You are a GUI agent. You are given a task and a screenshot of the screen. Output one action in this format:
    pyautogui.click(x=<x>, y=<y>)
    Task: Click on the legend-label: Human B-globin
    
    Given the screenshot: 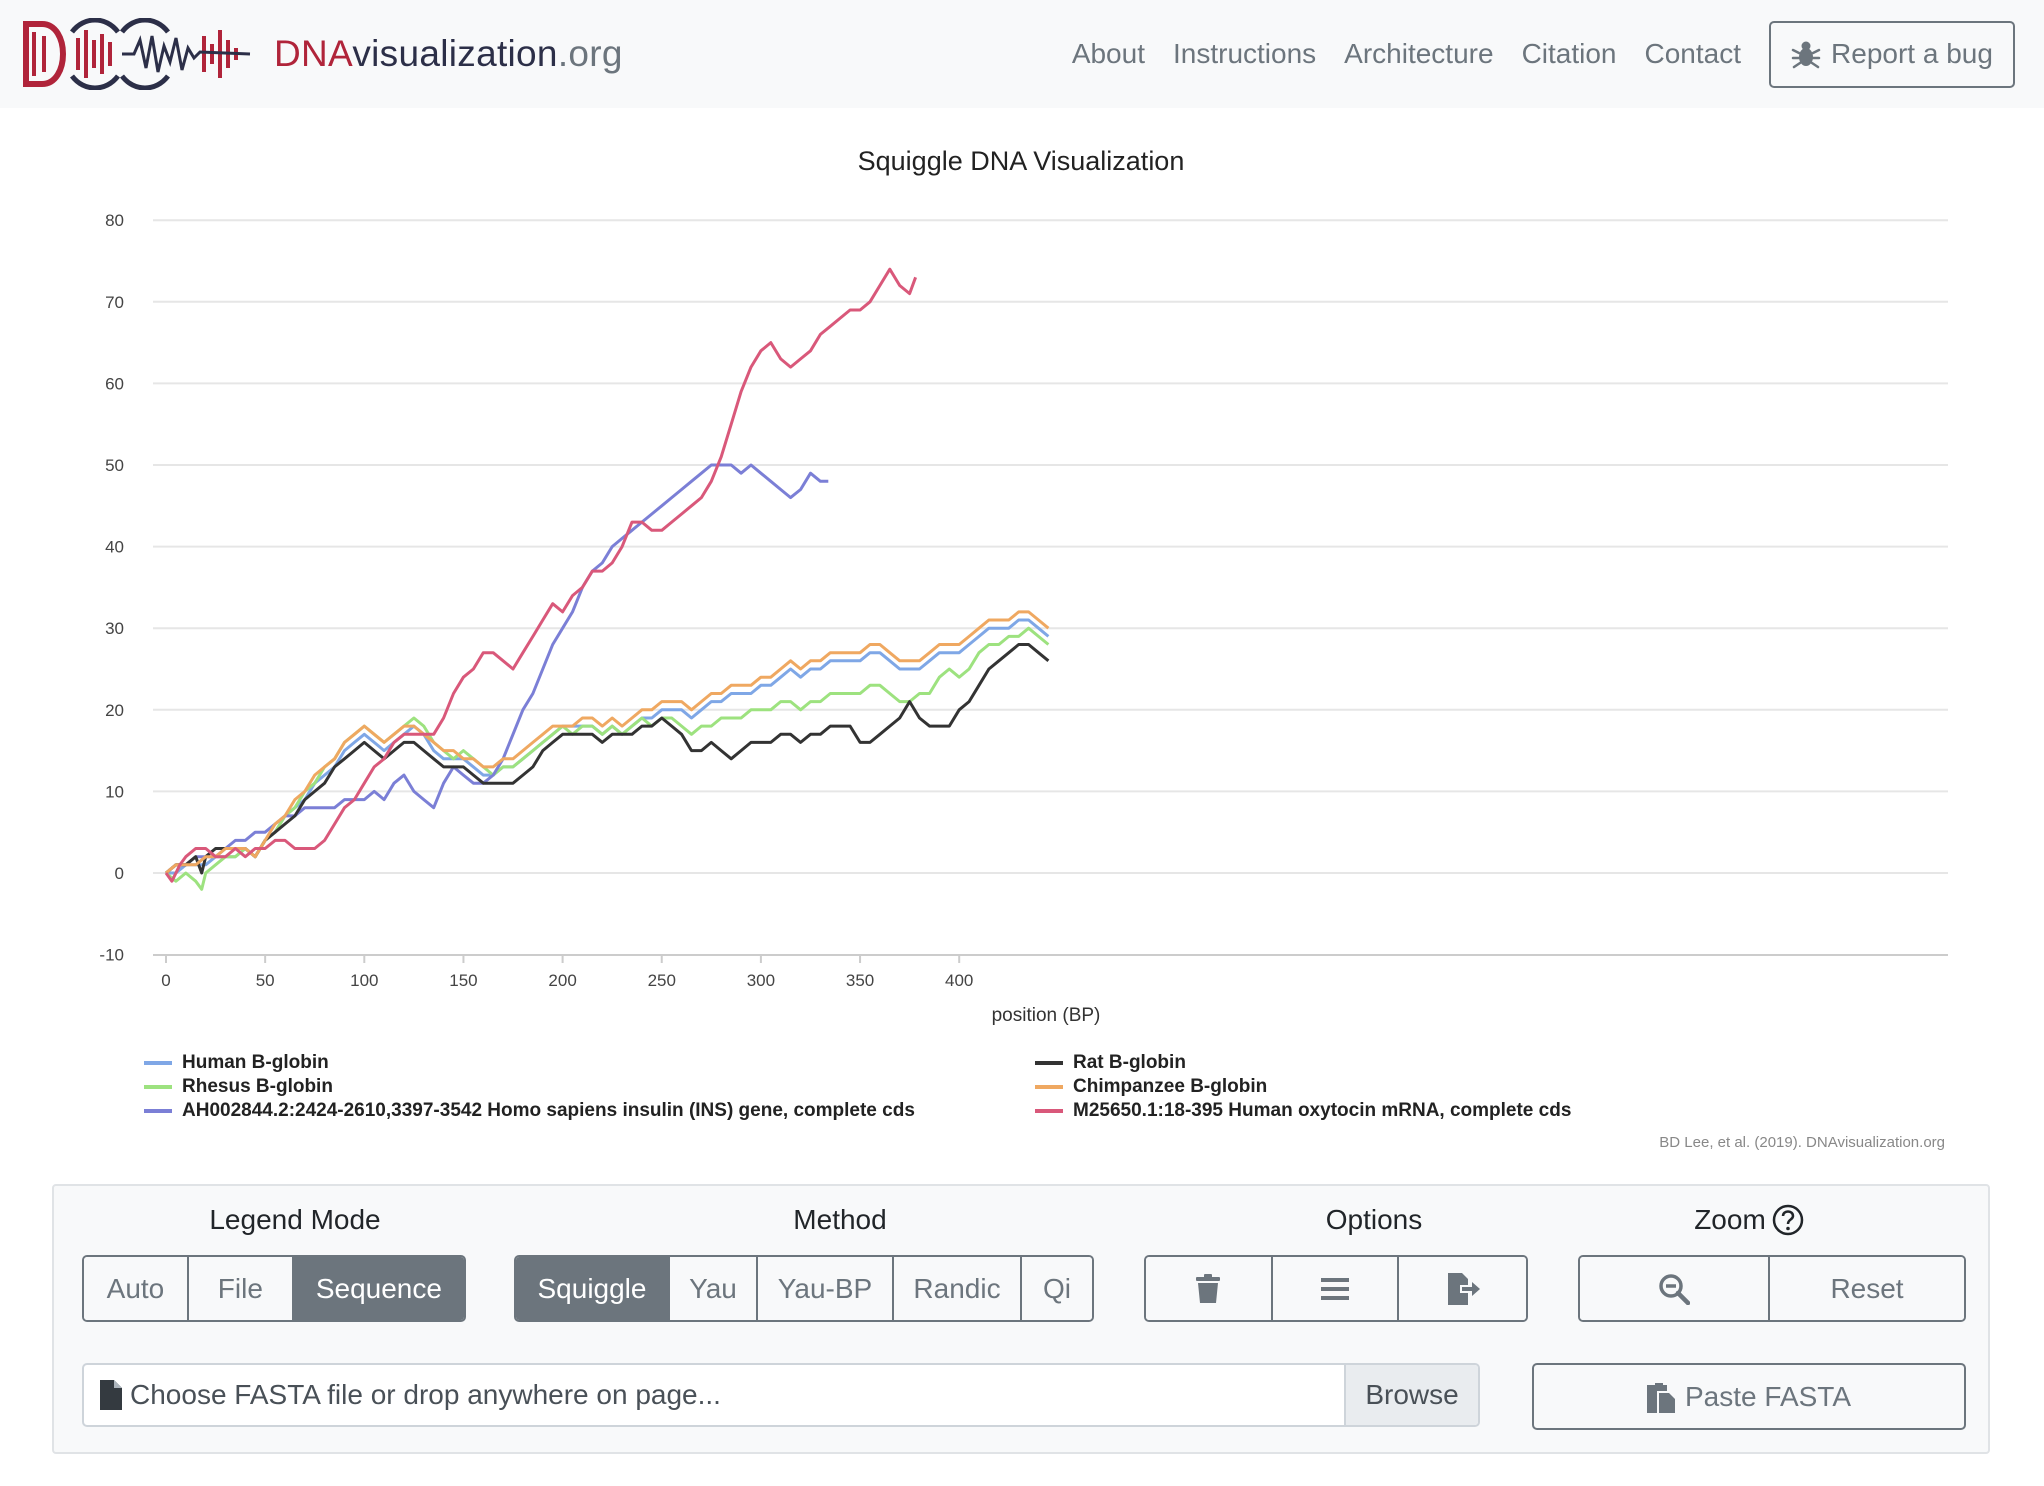 What is the action you would take?
    pyautogui.click(x=255, y=1062)
    